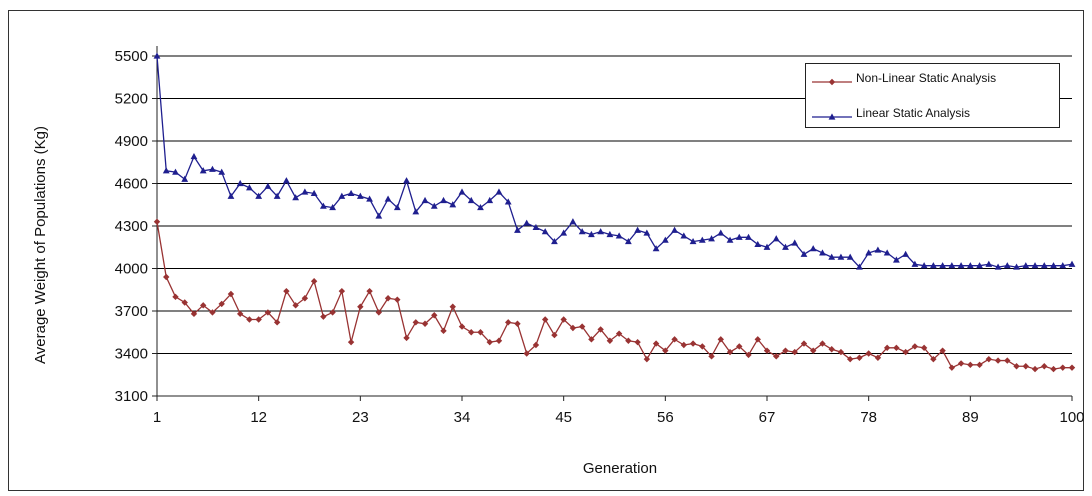  I want to click on y-axis-label: Average Weight of Populations (Kg), so click(40, 245).